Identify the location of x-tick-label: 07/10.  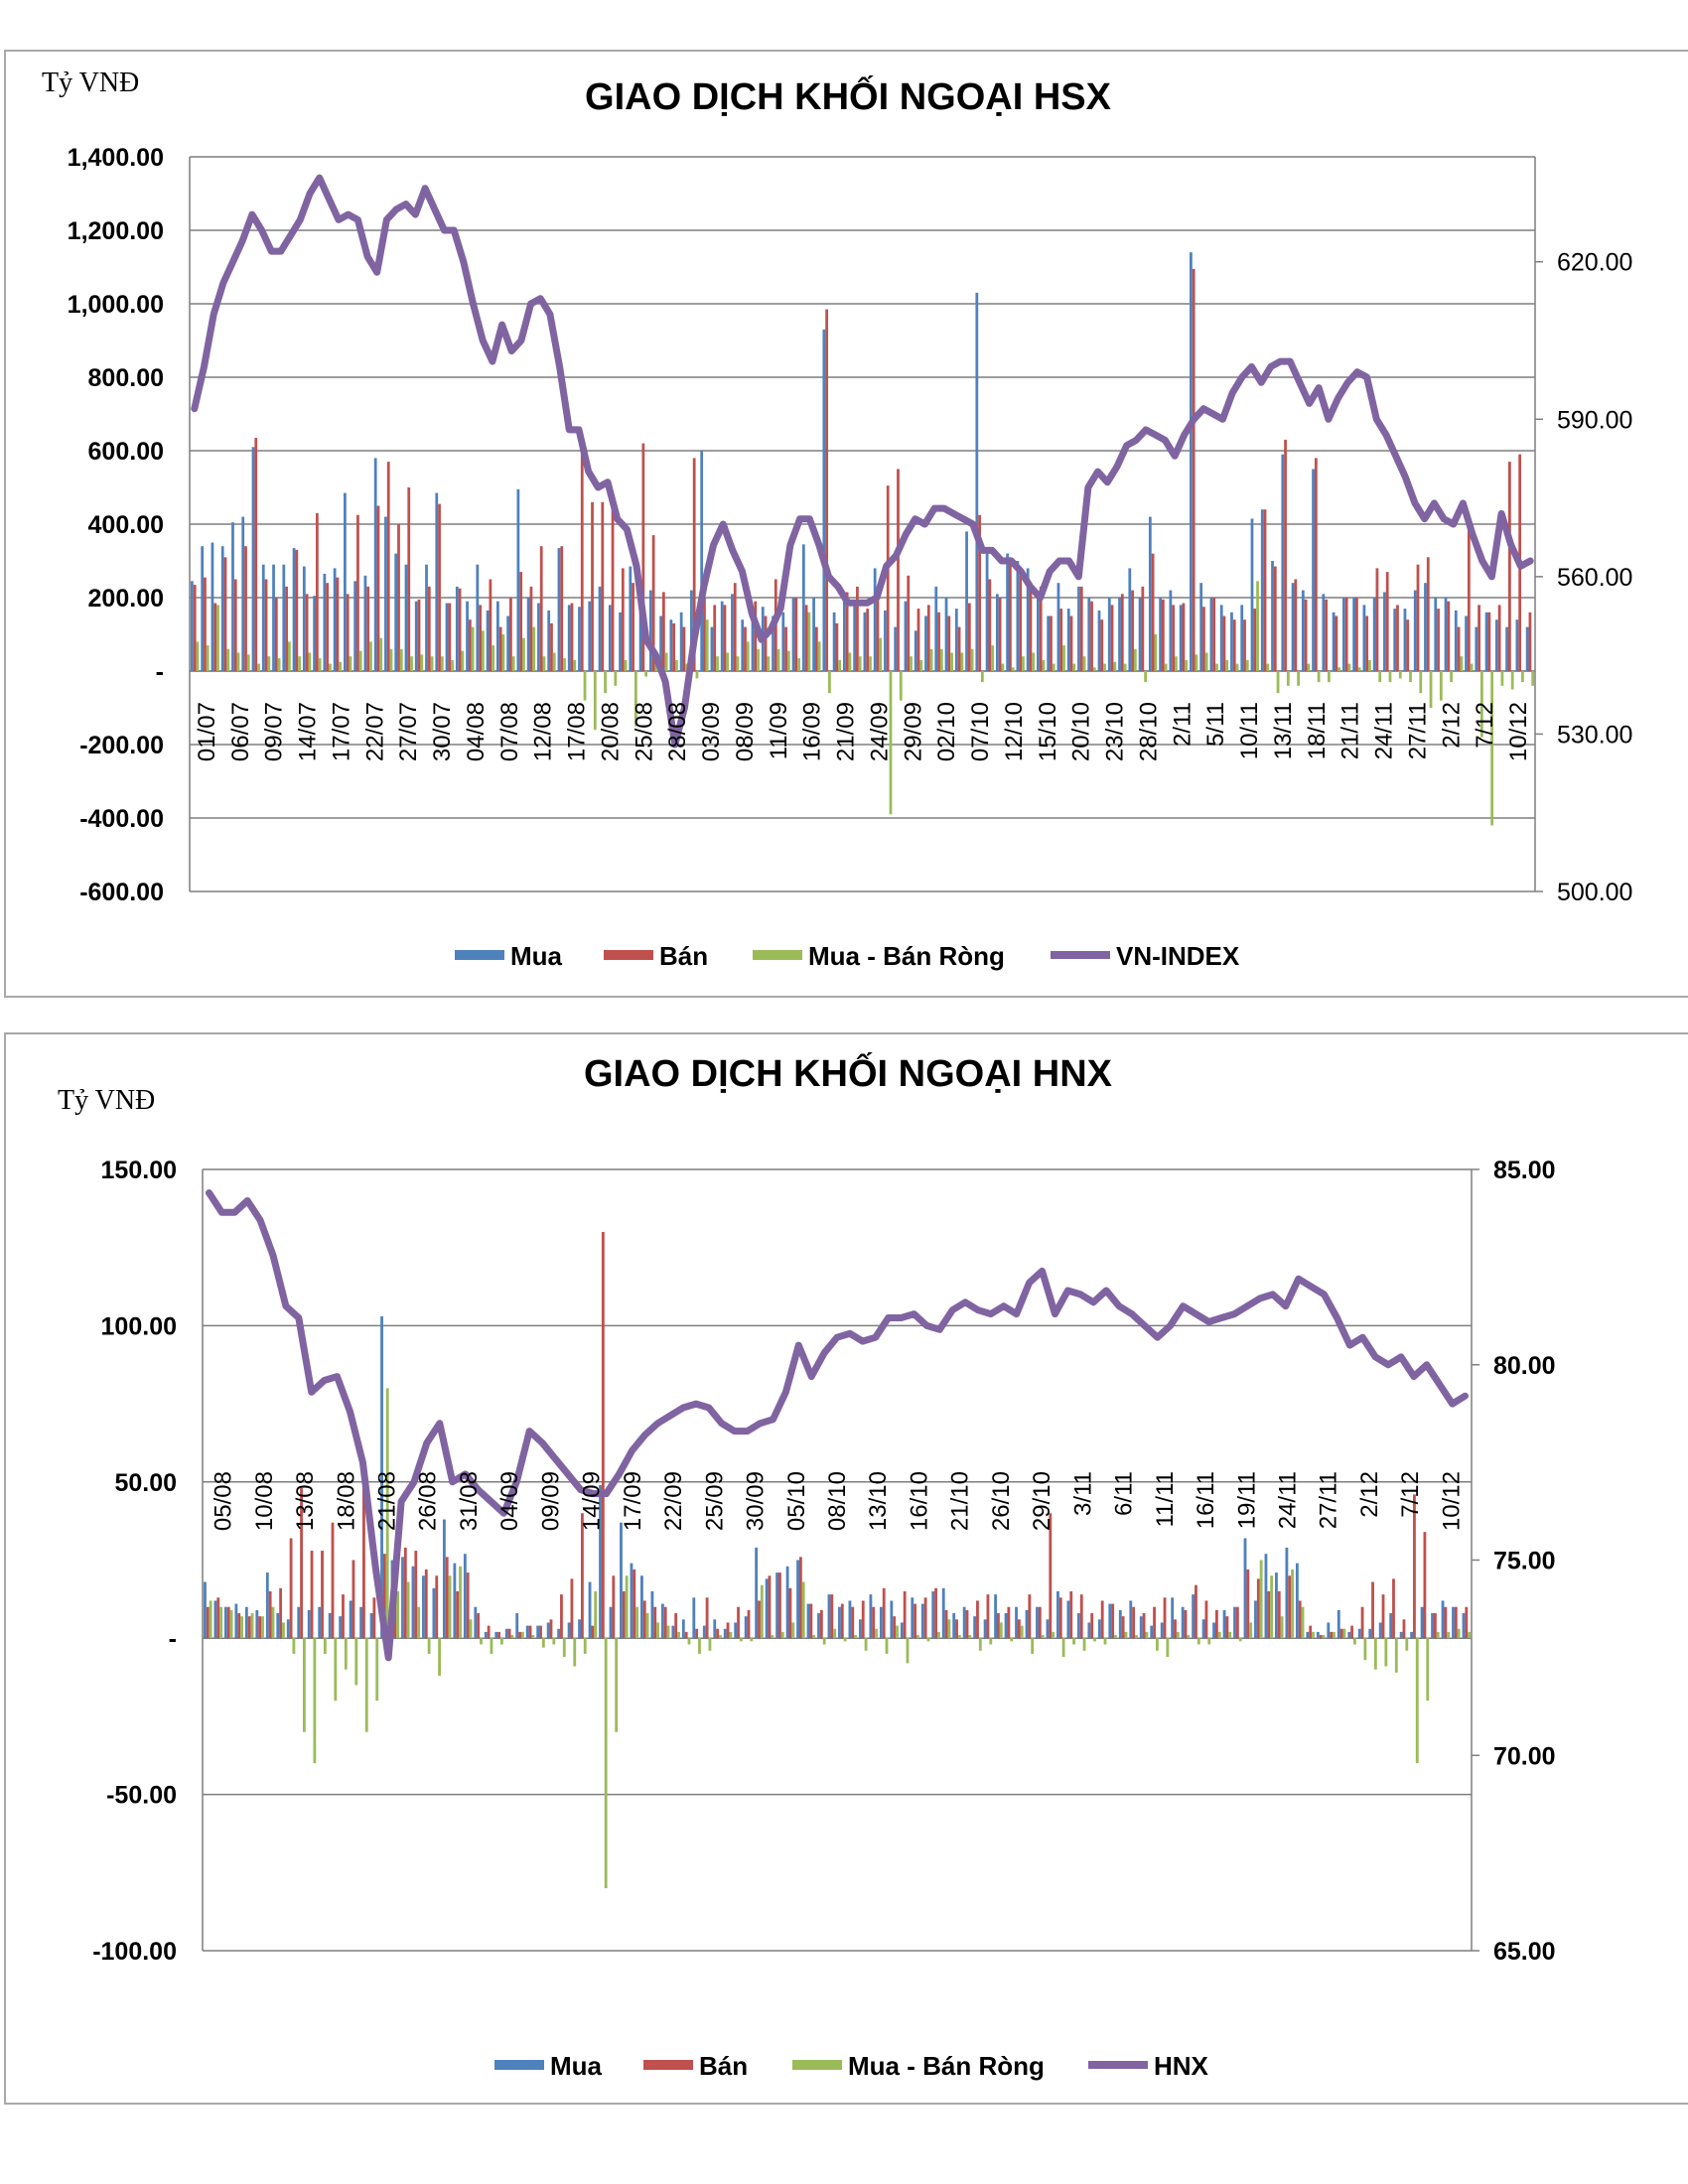
(980, 731).